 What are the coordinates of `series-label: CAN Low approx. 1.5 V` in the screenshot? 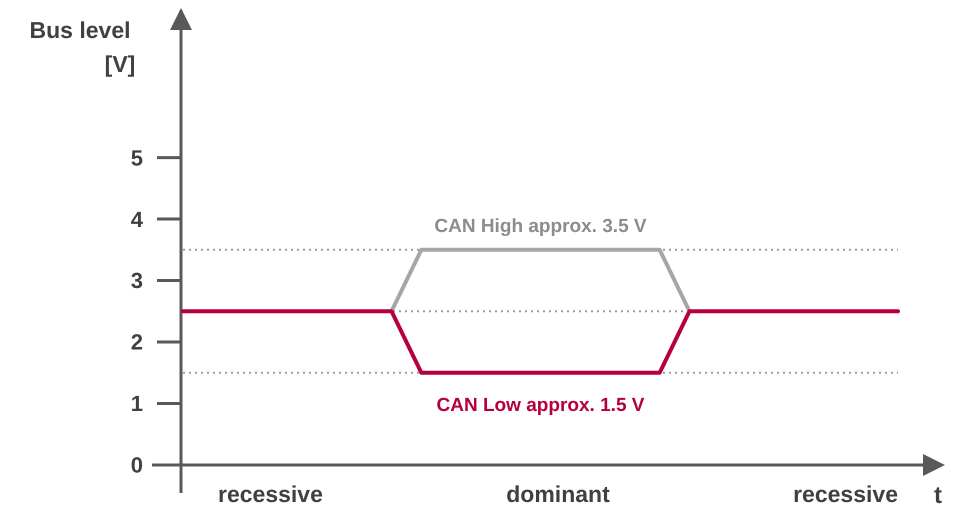 It's located at (540, 405).